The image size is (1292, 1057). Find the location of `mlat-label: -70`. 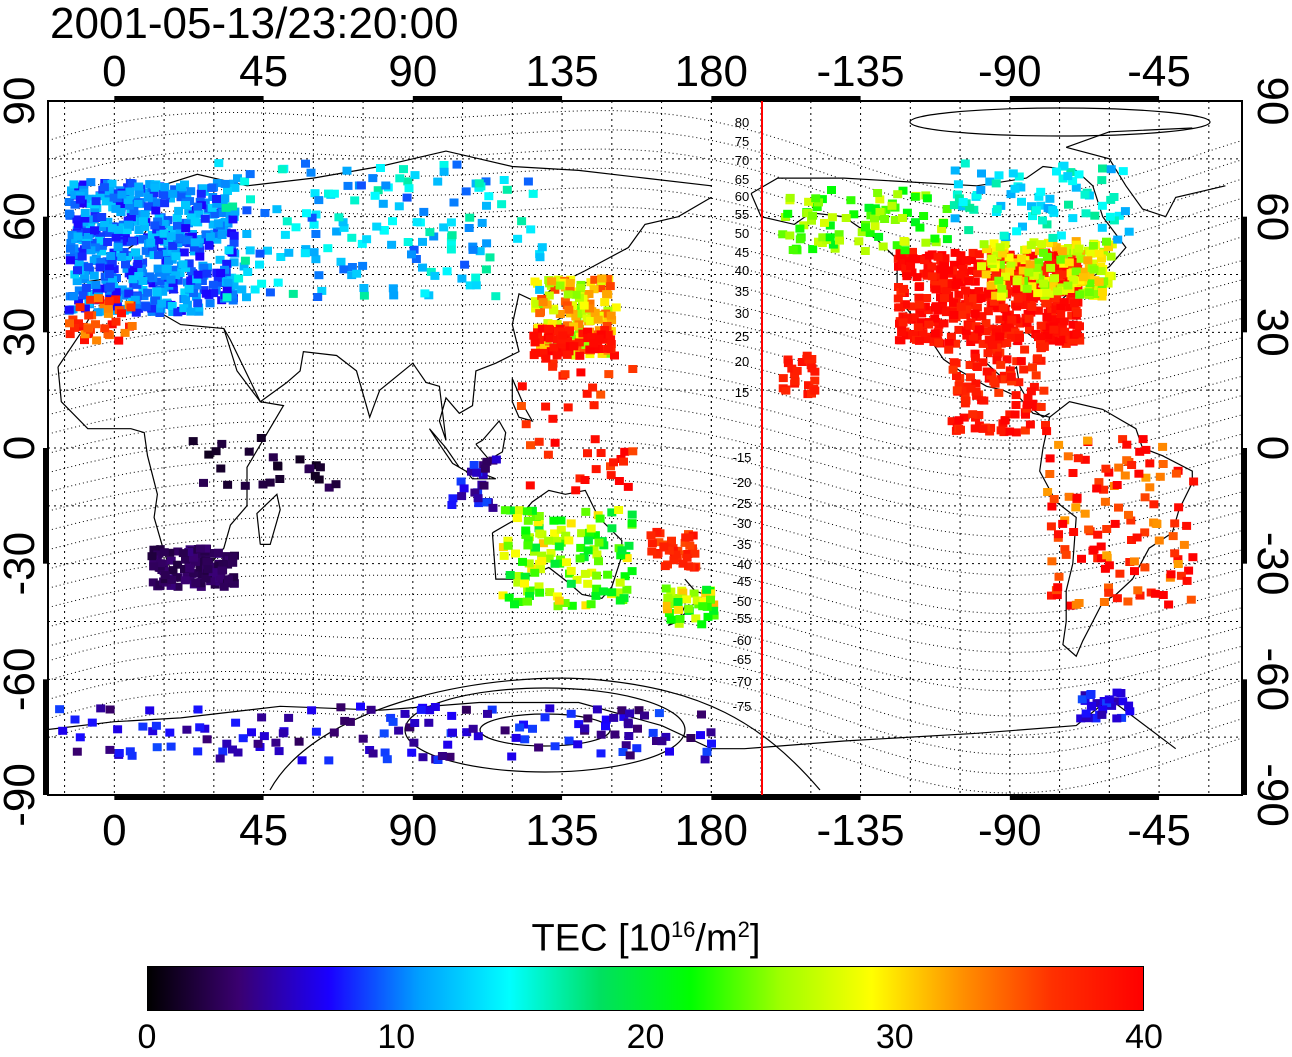

mlat-label: -70 is located at coordinates (742, 681).